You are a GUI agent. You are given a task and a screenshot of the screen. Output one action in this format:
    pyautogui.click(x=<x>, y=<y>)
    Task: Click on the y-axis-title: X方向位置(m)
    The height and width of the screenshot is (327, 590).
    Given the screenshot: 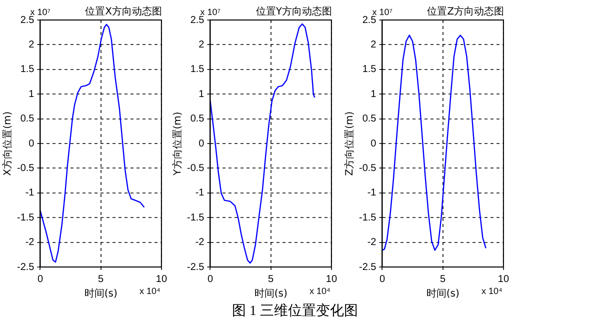 What is the action you would take?
    pyautogui.click(x=8, y=143)
    